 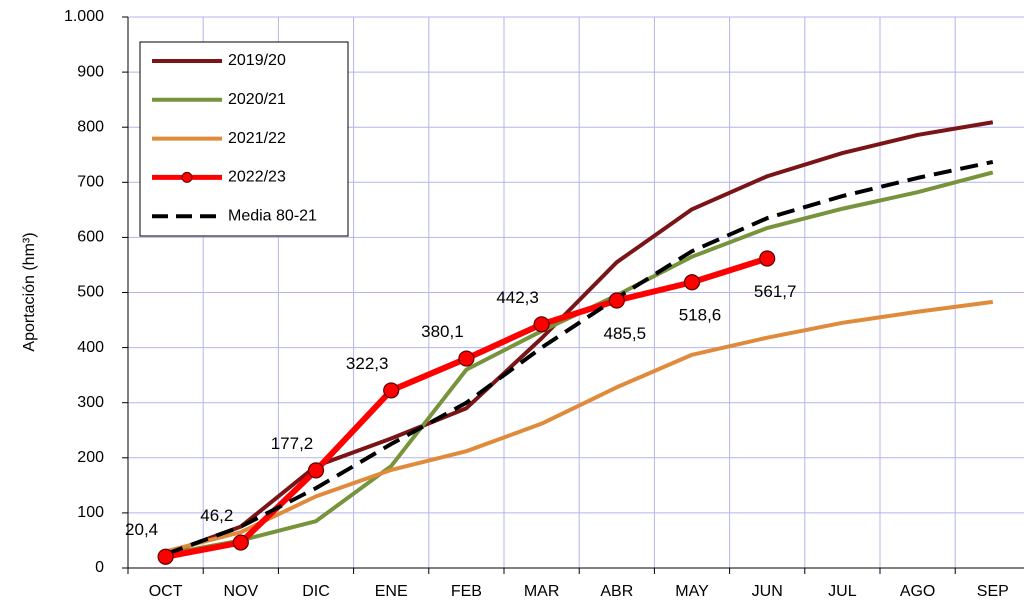 I want to click on x-tick-label: AGO, so click(x=918, y=591).